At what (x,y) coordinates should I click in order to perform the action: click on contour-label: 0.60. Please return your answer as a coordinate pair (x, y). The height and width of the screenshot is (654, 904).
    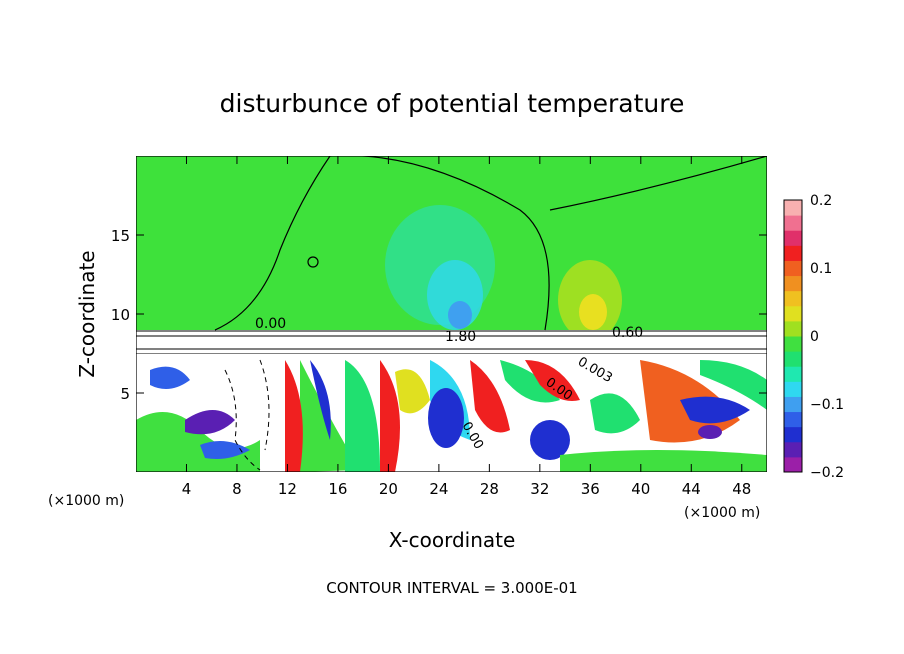
    Looking at the image, I should click on (627, 333).